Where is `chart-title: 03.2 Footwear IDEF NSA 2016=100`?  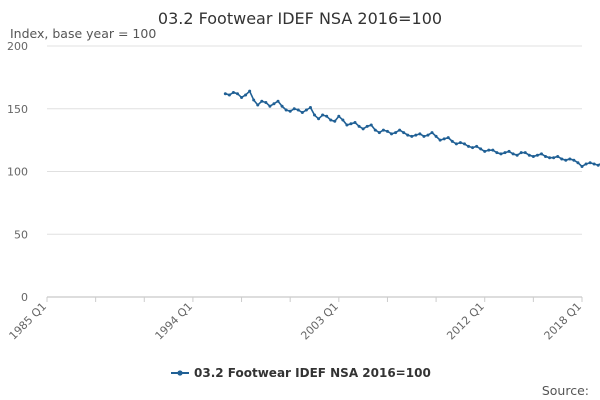 chart-title: 03.2 Footwear IDEF NSA 2016=100 is located at coordinates (300, 18).